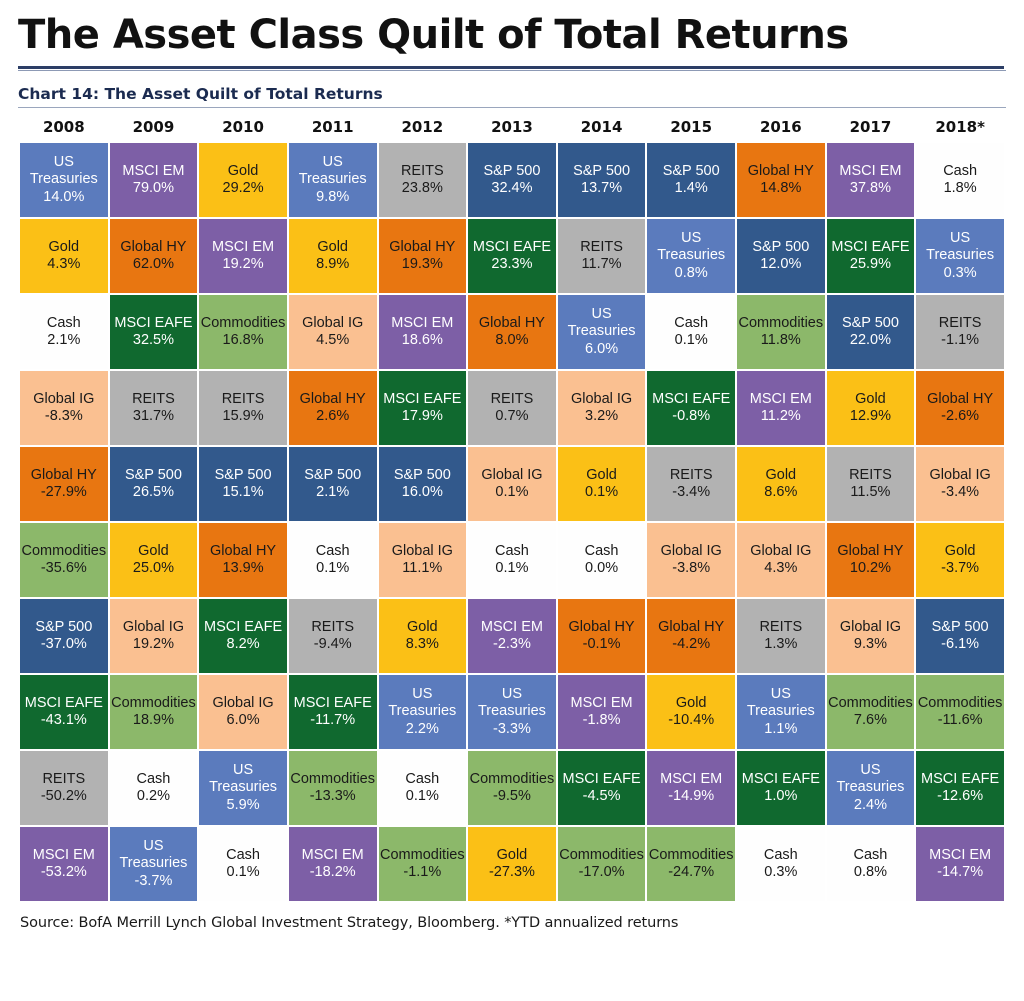 This screenshot has width=1024, height=1001. What do you see at coordinates (512, 408) in the screenshot?
I see `quilt-cell: REITS 0.7%` at bounding box center [512, 408].